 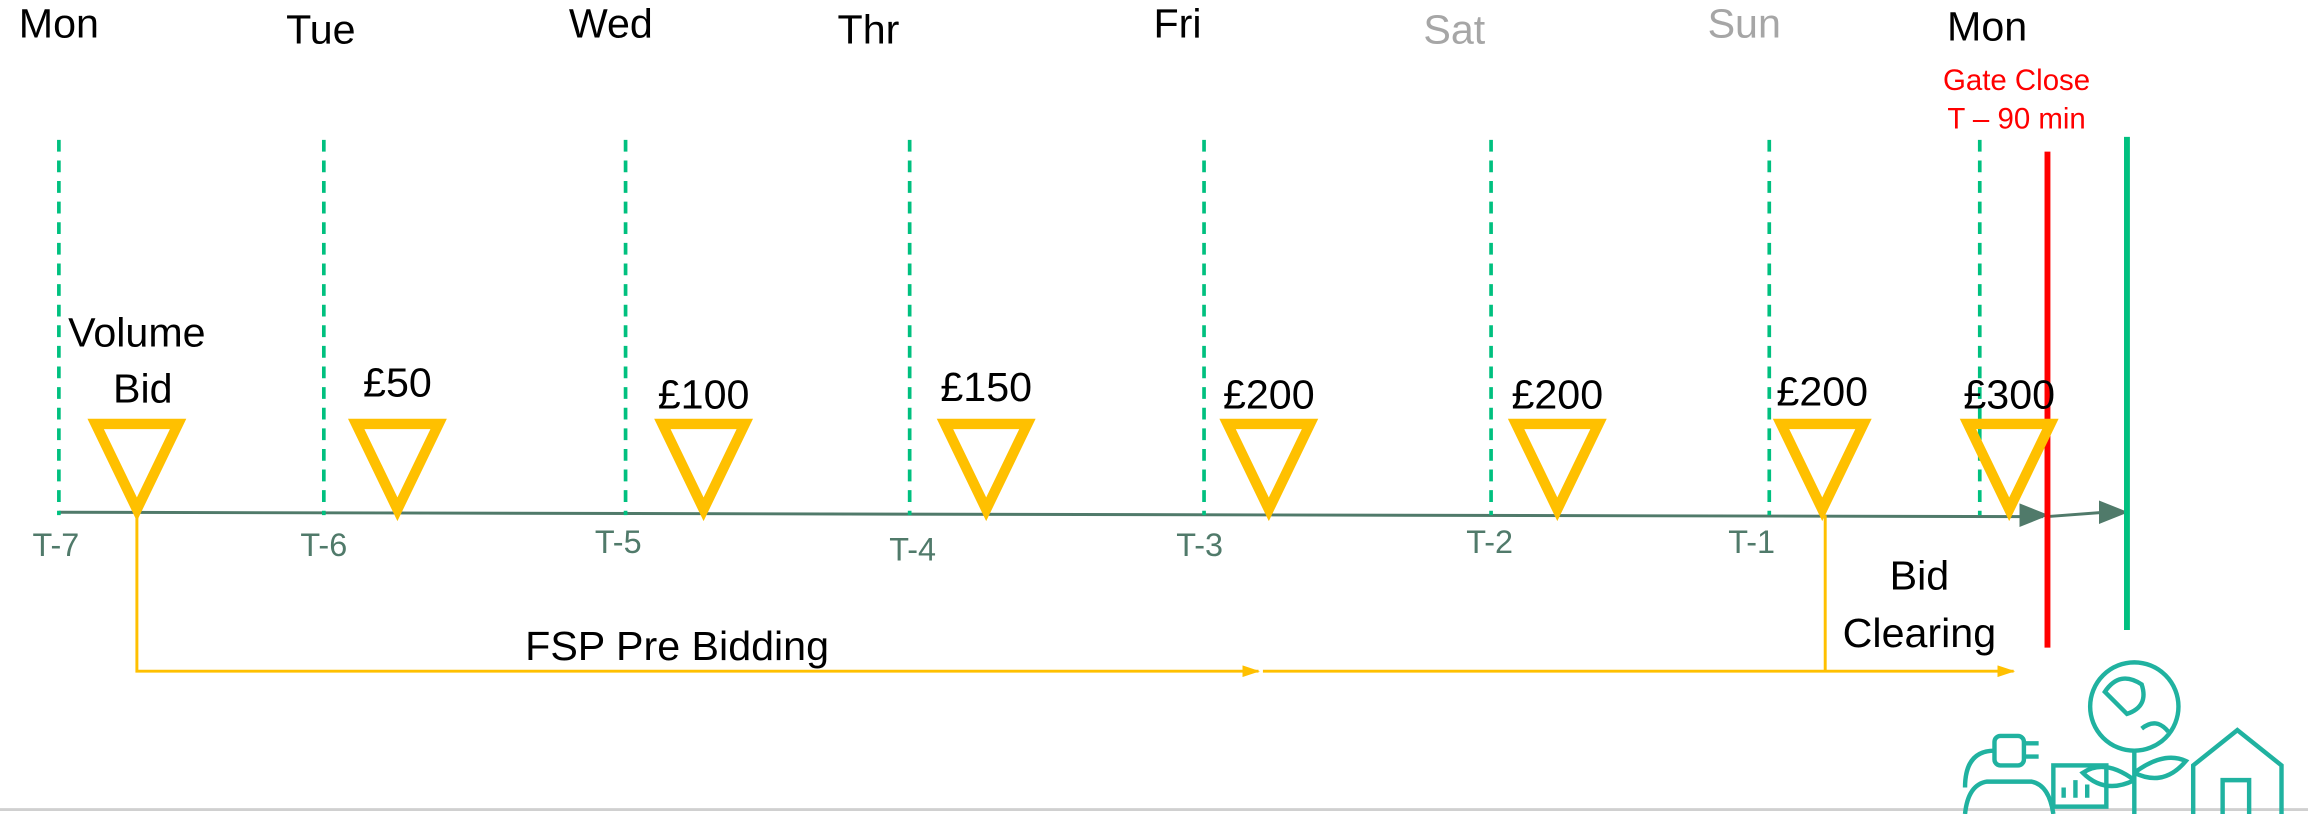 What do you see at coordinates (1919, 633) in the screenshot?
I see `bid-clearing-label: Clearing` at bounding box center [1919, 633].